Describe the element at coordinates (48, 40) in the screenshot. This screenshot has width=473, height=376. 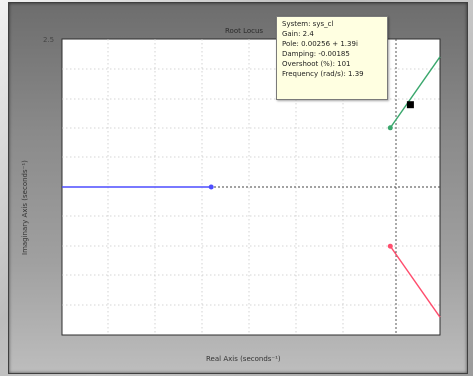
I see `y-tick-top: 2.5` at that location.